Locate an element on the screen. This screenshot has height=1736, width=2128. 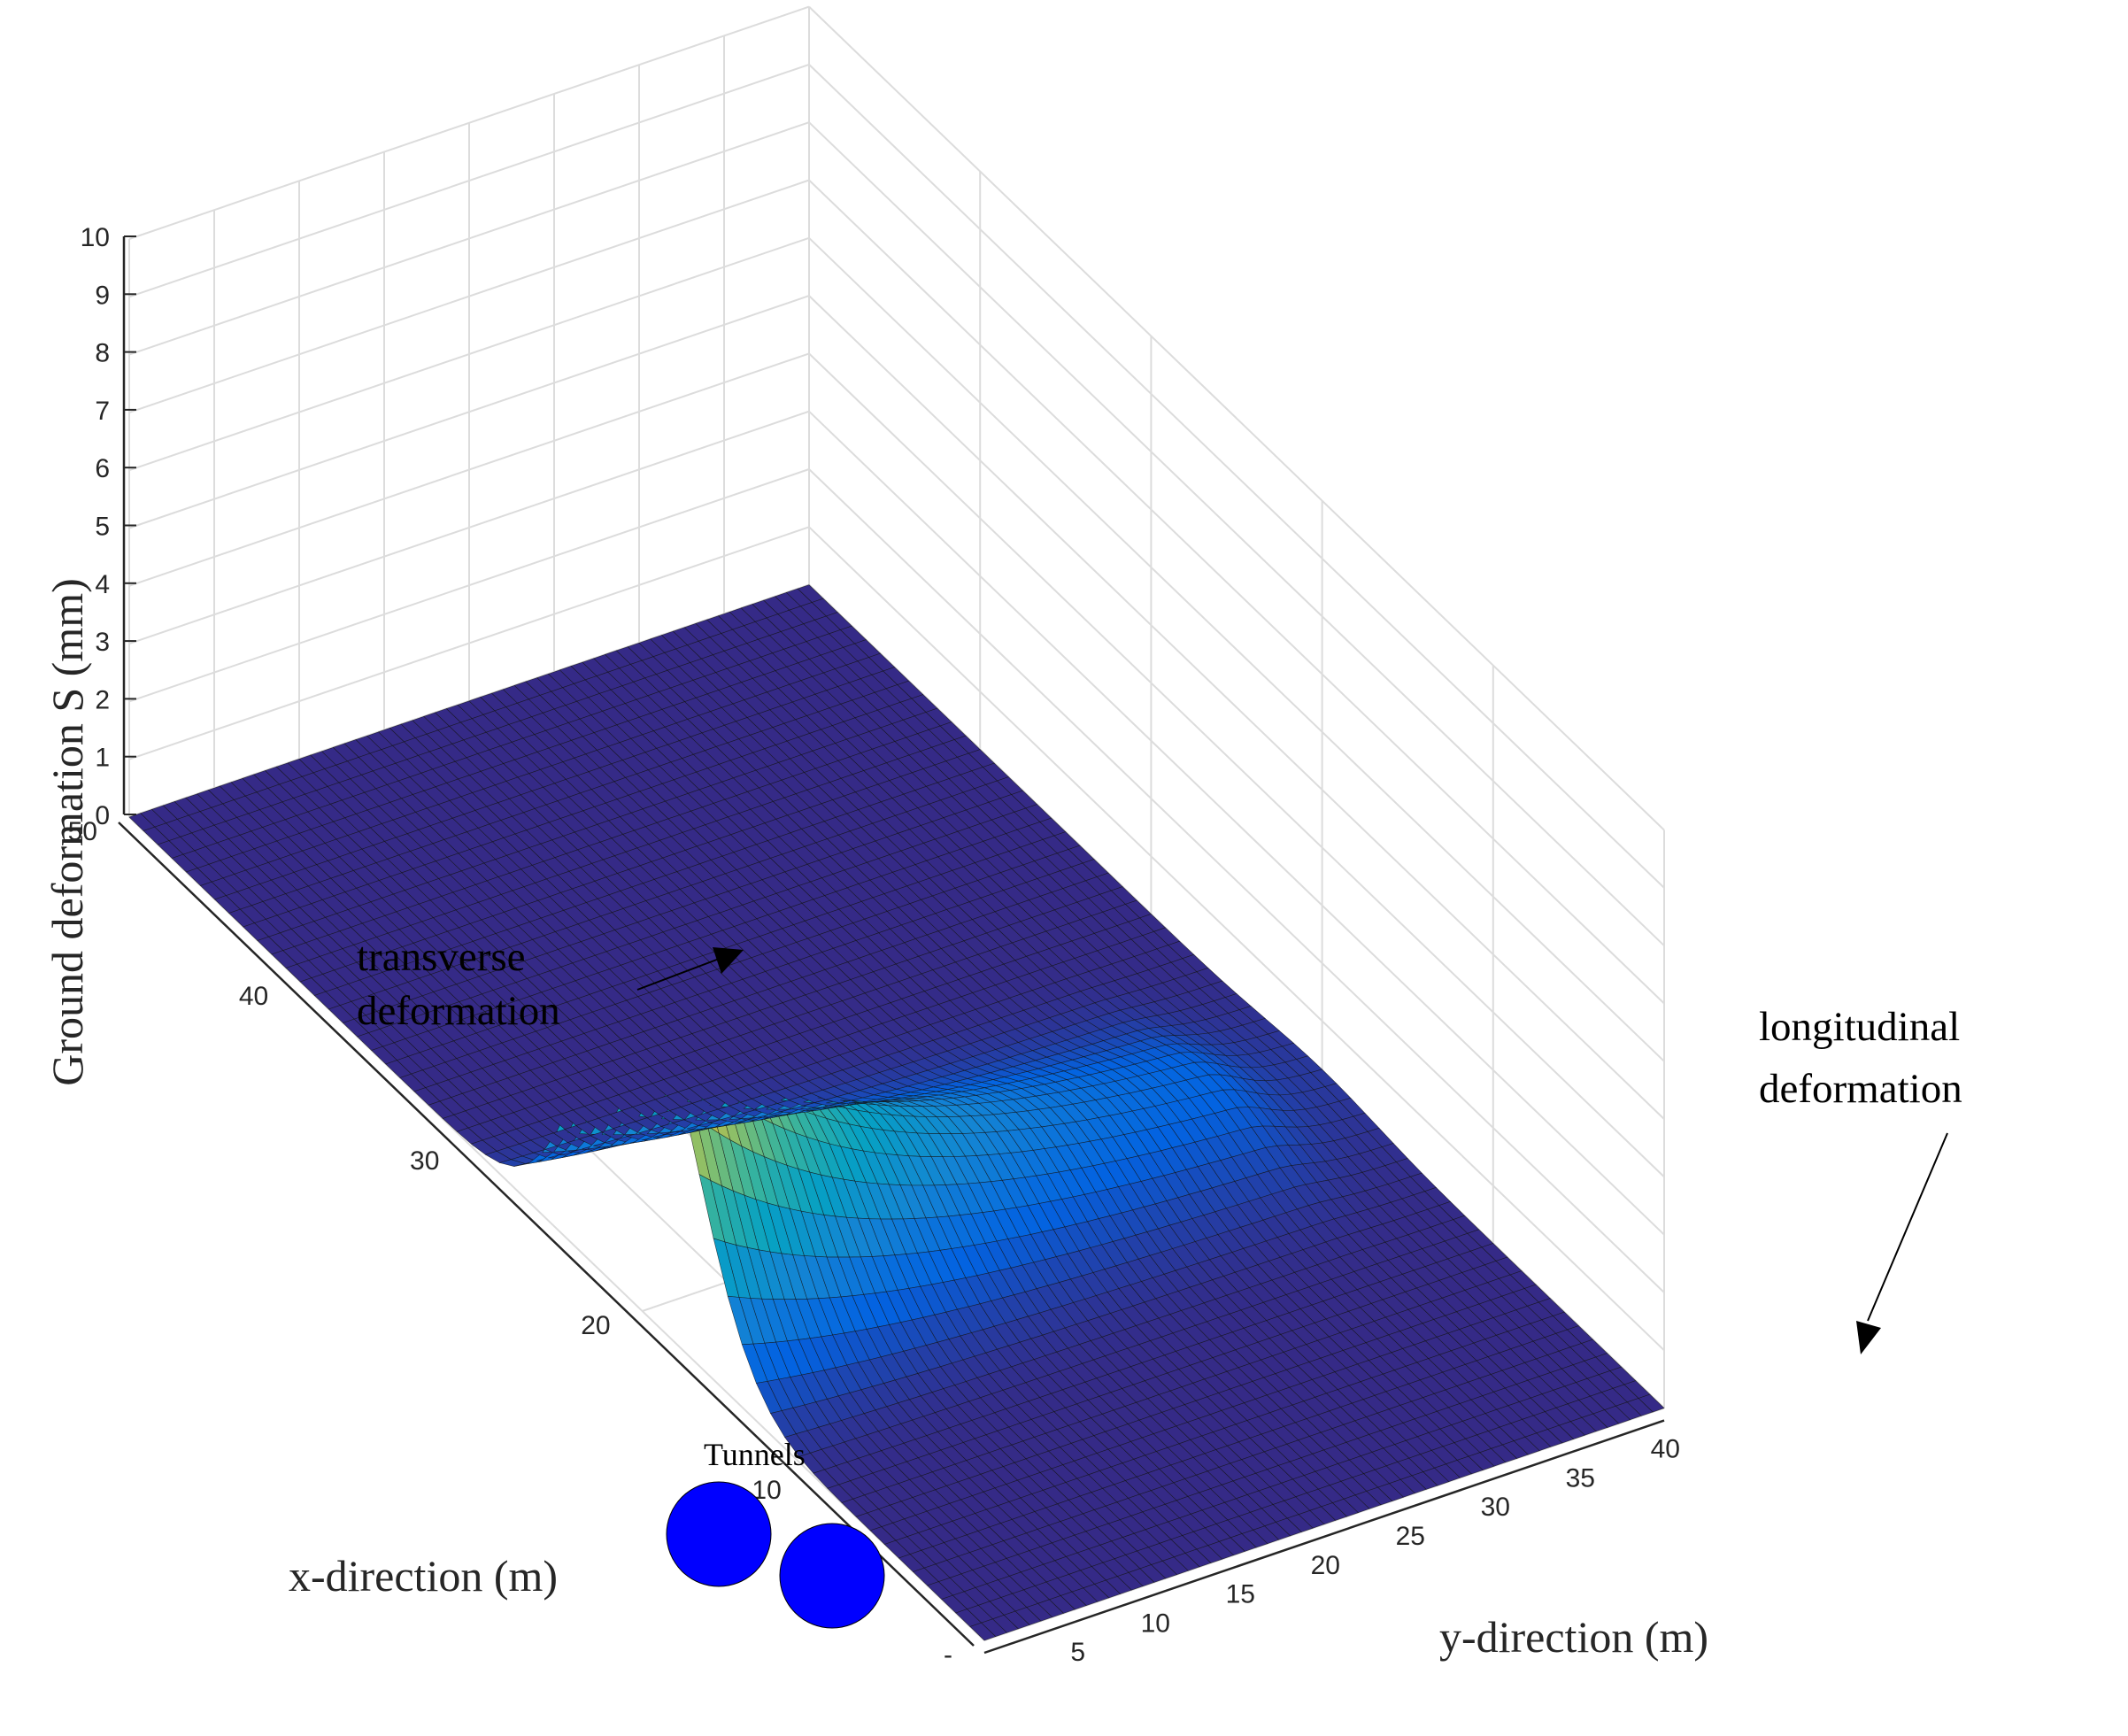
z-tick-label: 7 is located at coordinates (102, 412).